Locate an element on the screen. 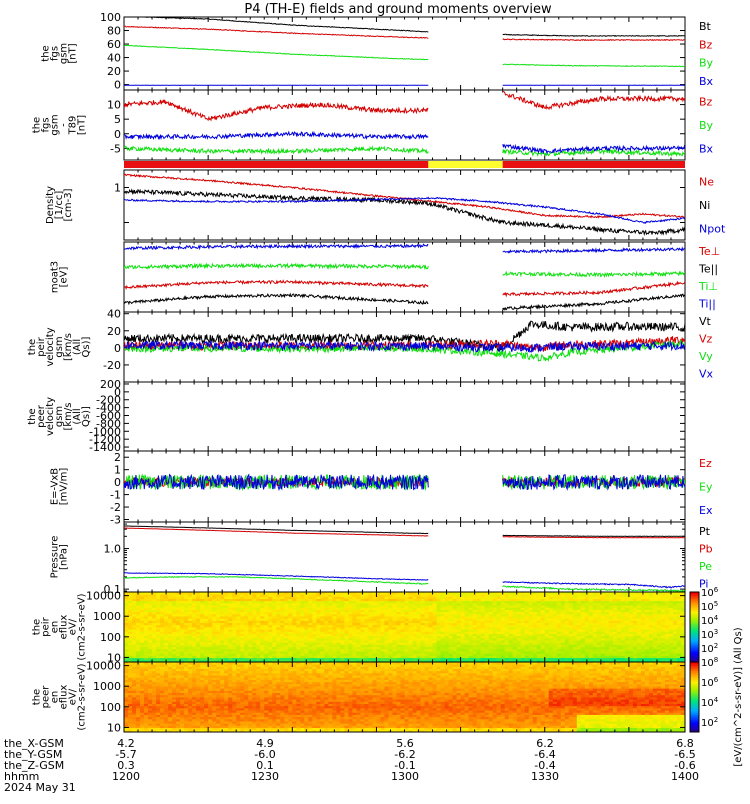  legend-Bt: Bt is located at coordinates (705, 26).